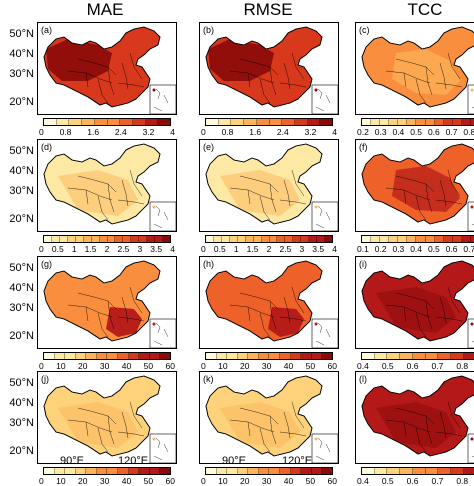 This screenshot has height=486, width=474. Describe the element at coordinates (46, 147) in the screenshot. I see `panel-label: (d)` at that location.